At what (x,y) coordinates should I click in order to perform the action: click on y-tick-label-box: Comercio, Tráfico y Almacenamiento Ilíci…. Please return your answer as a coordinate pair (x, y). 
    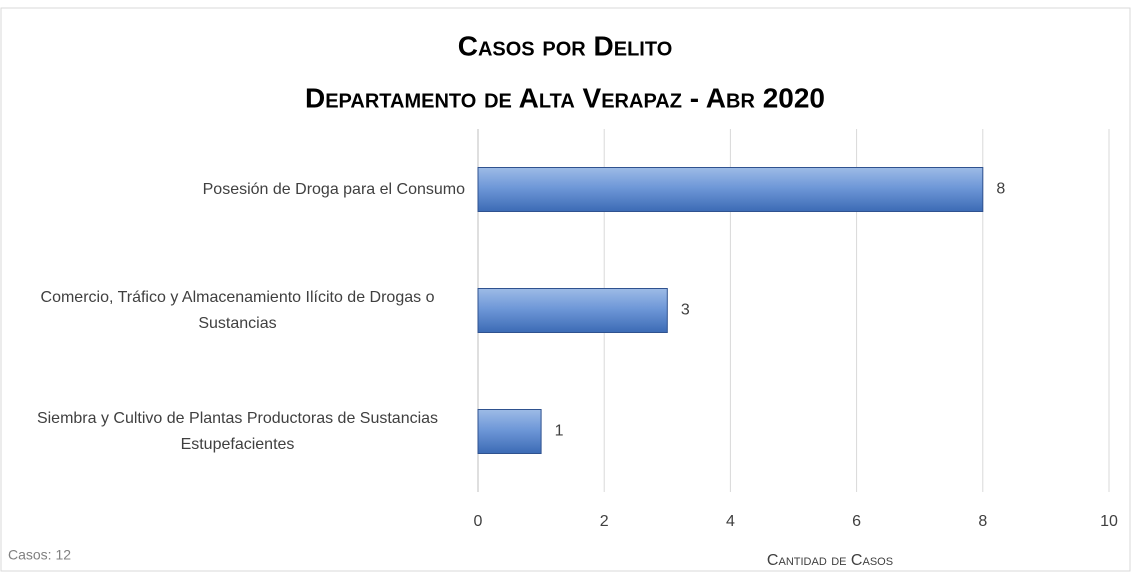
    Looking at the image, I should click on (237, 311).